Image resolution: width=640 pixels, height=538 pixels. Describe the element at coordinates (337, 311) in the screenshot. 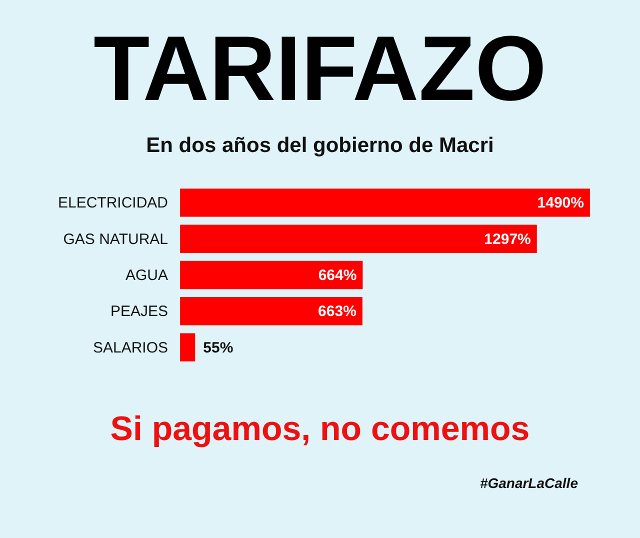

I see `data-label: 663%` at that location.